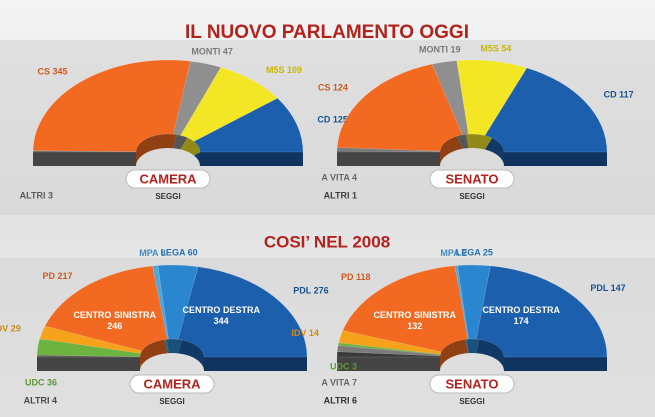  Describe the element at coordinates (340, 400) in the screenshot. I see `slice-label: ALTRI 6` at that location.